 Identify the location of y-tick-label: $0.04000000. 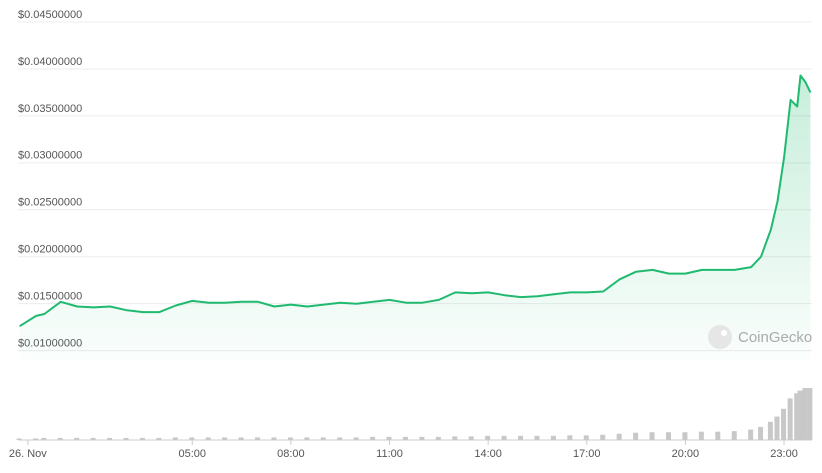
(50, 62).